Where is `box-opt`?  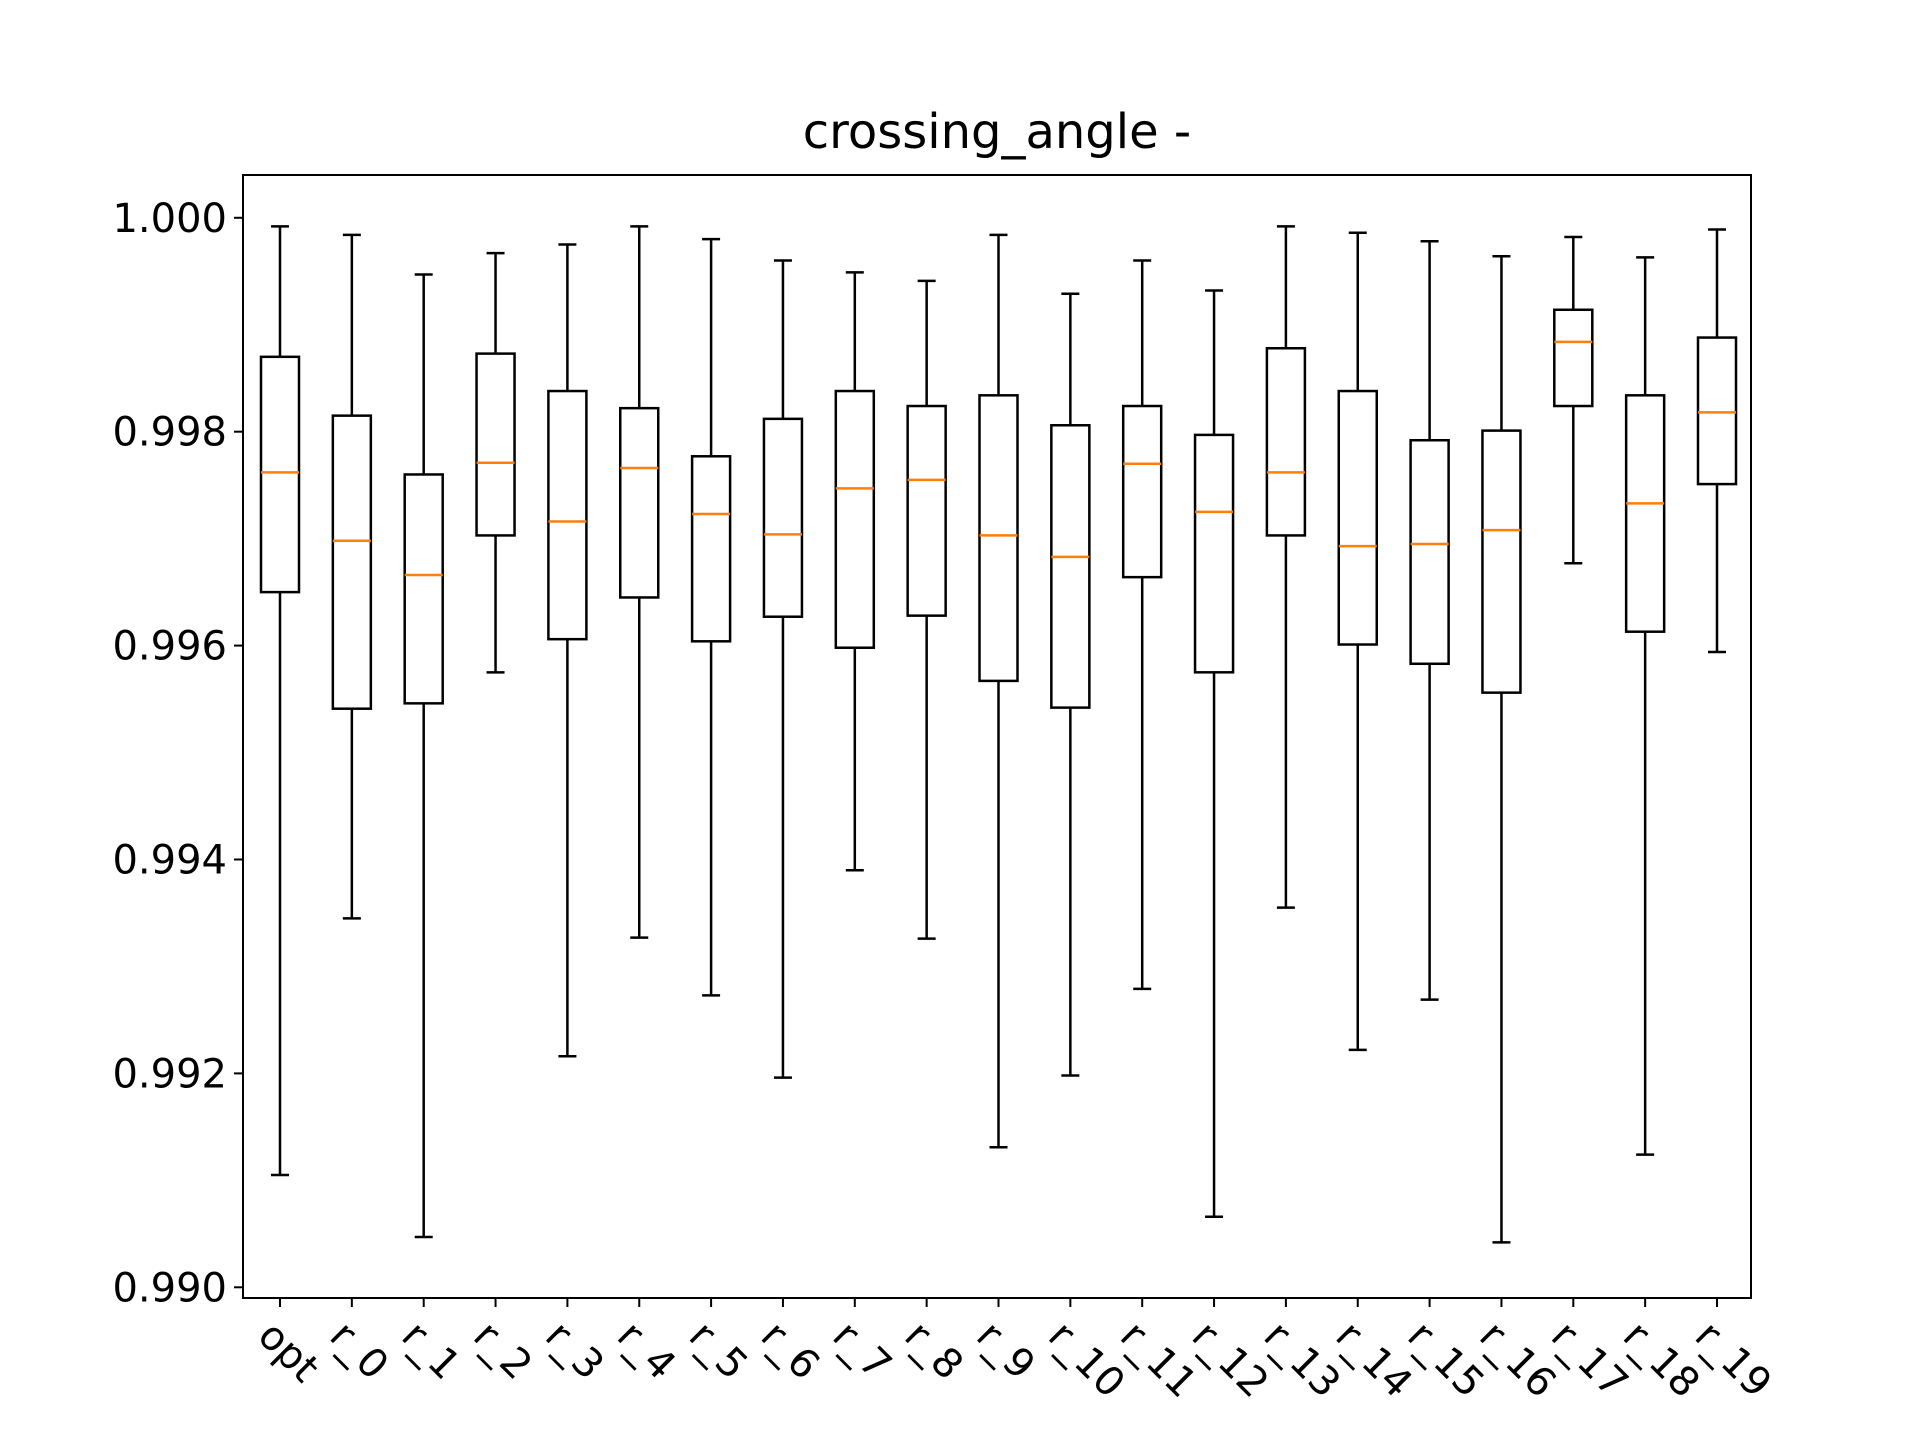 box-opt is located at coordinates (280, 701).